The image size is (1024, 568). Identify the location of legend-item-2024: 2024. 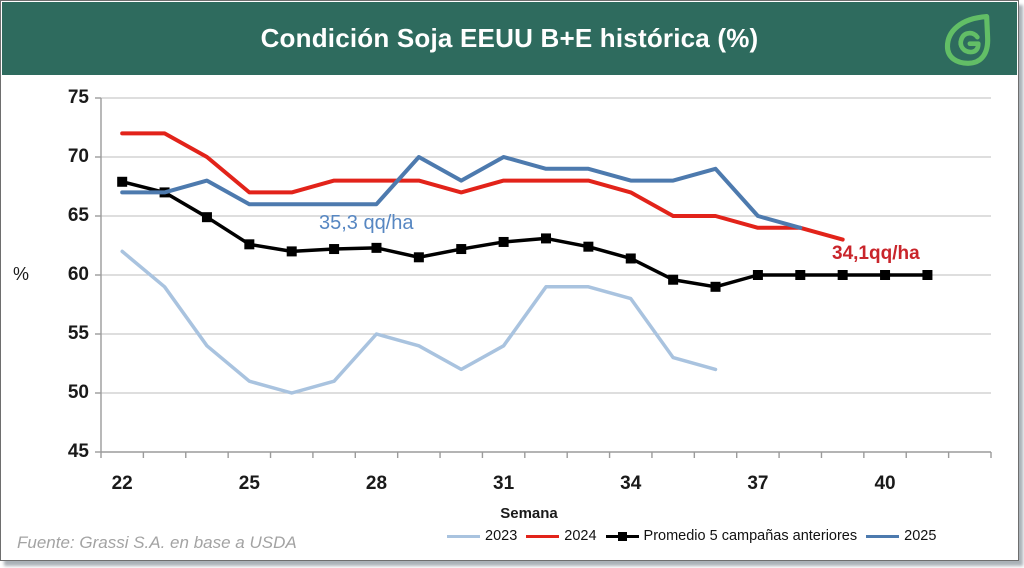
(561, 536).